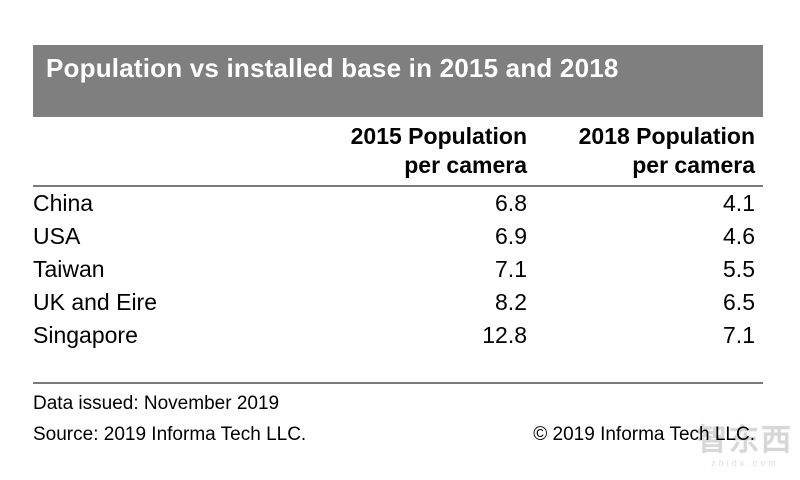 This screenshot has height=480, width=800. I want to click on column-header-2015: 2015 Population per camera, so click(423, 151).